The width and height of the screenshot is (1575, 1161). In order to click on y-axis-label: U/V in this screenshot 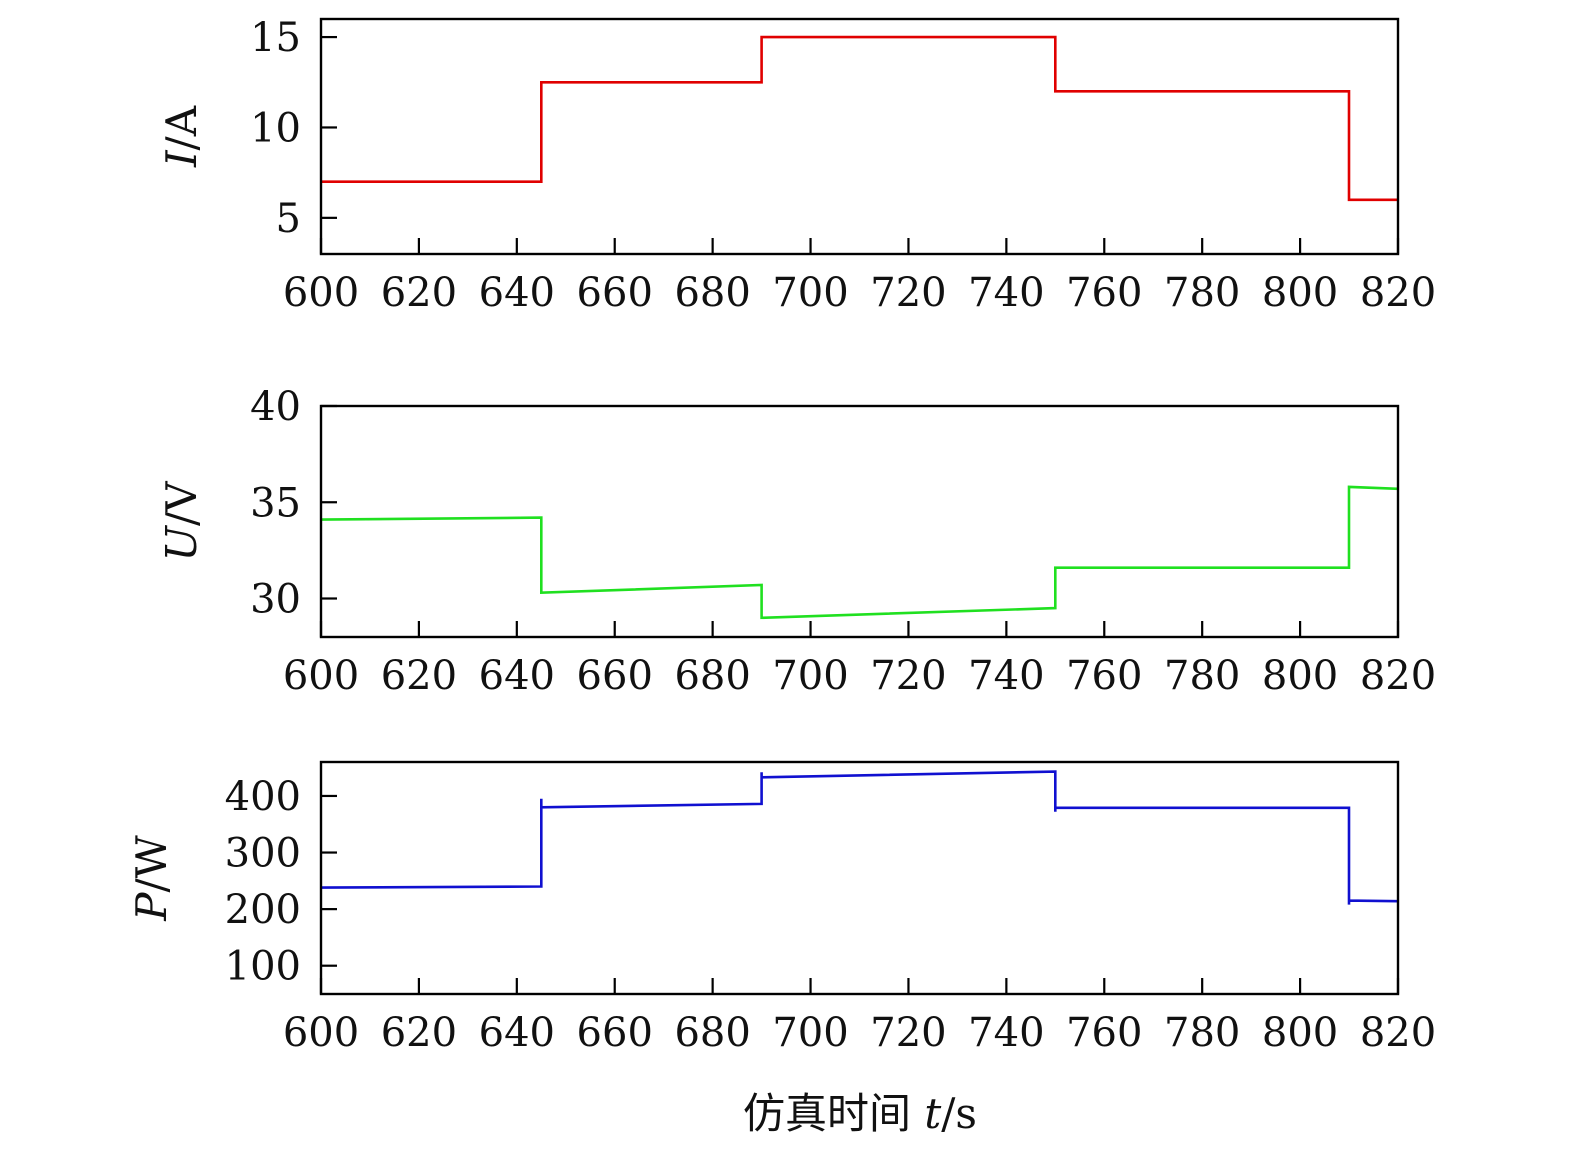, I will do `click(181, 521)`.